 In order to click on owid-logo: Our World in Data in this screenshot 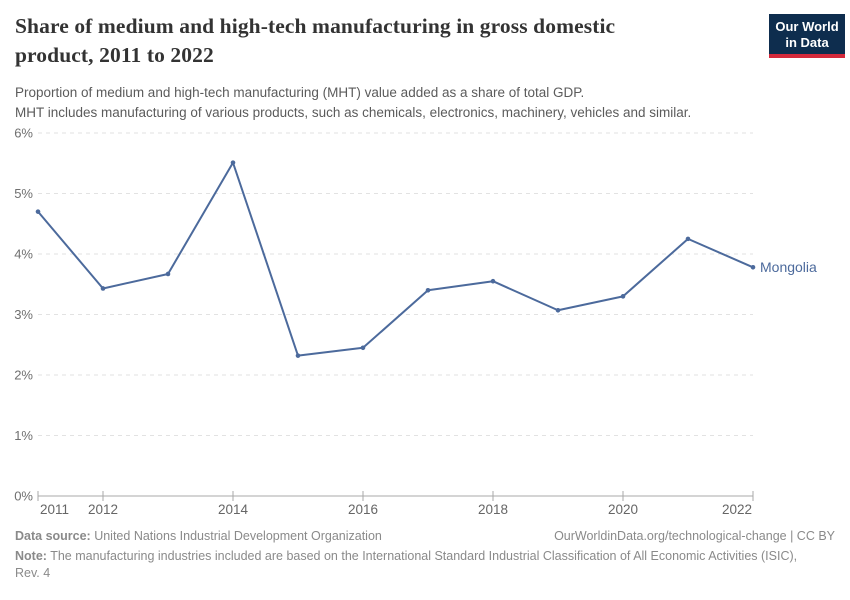, I will do `click(807, 36)`.